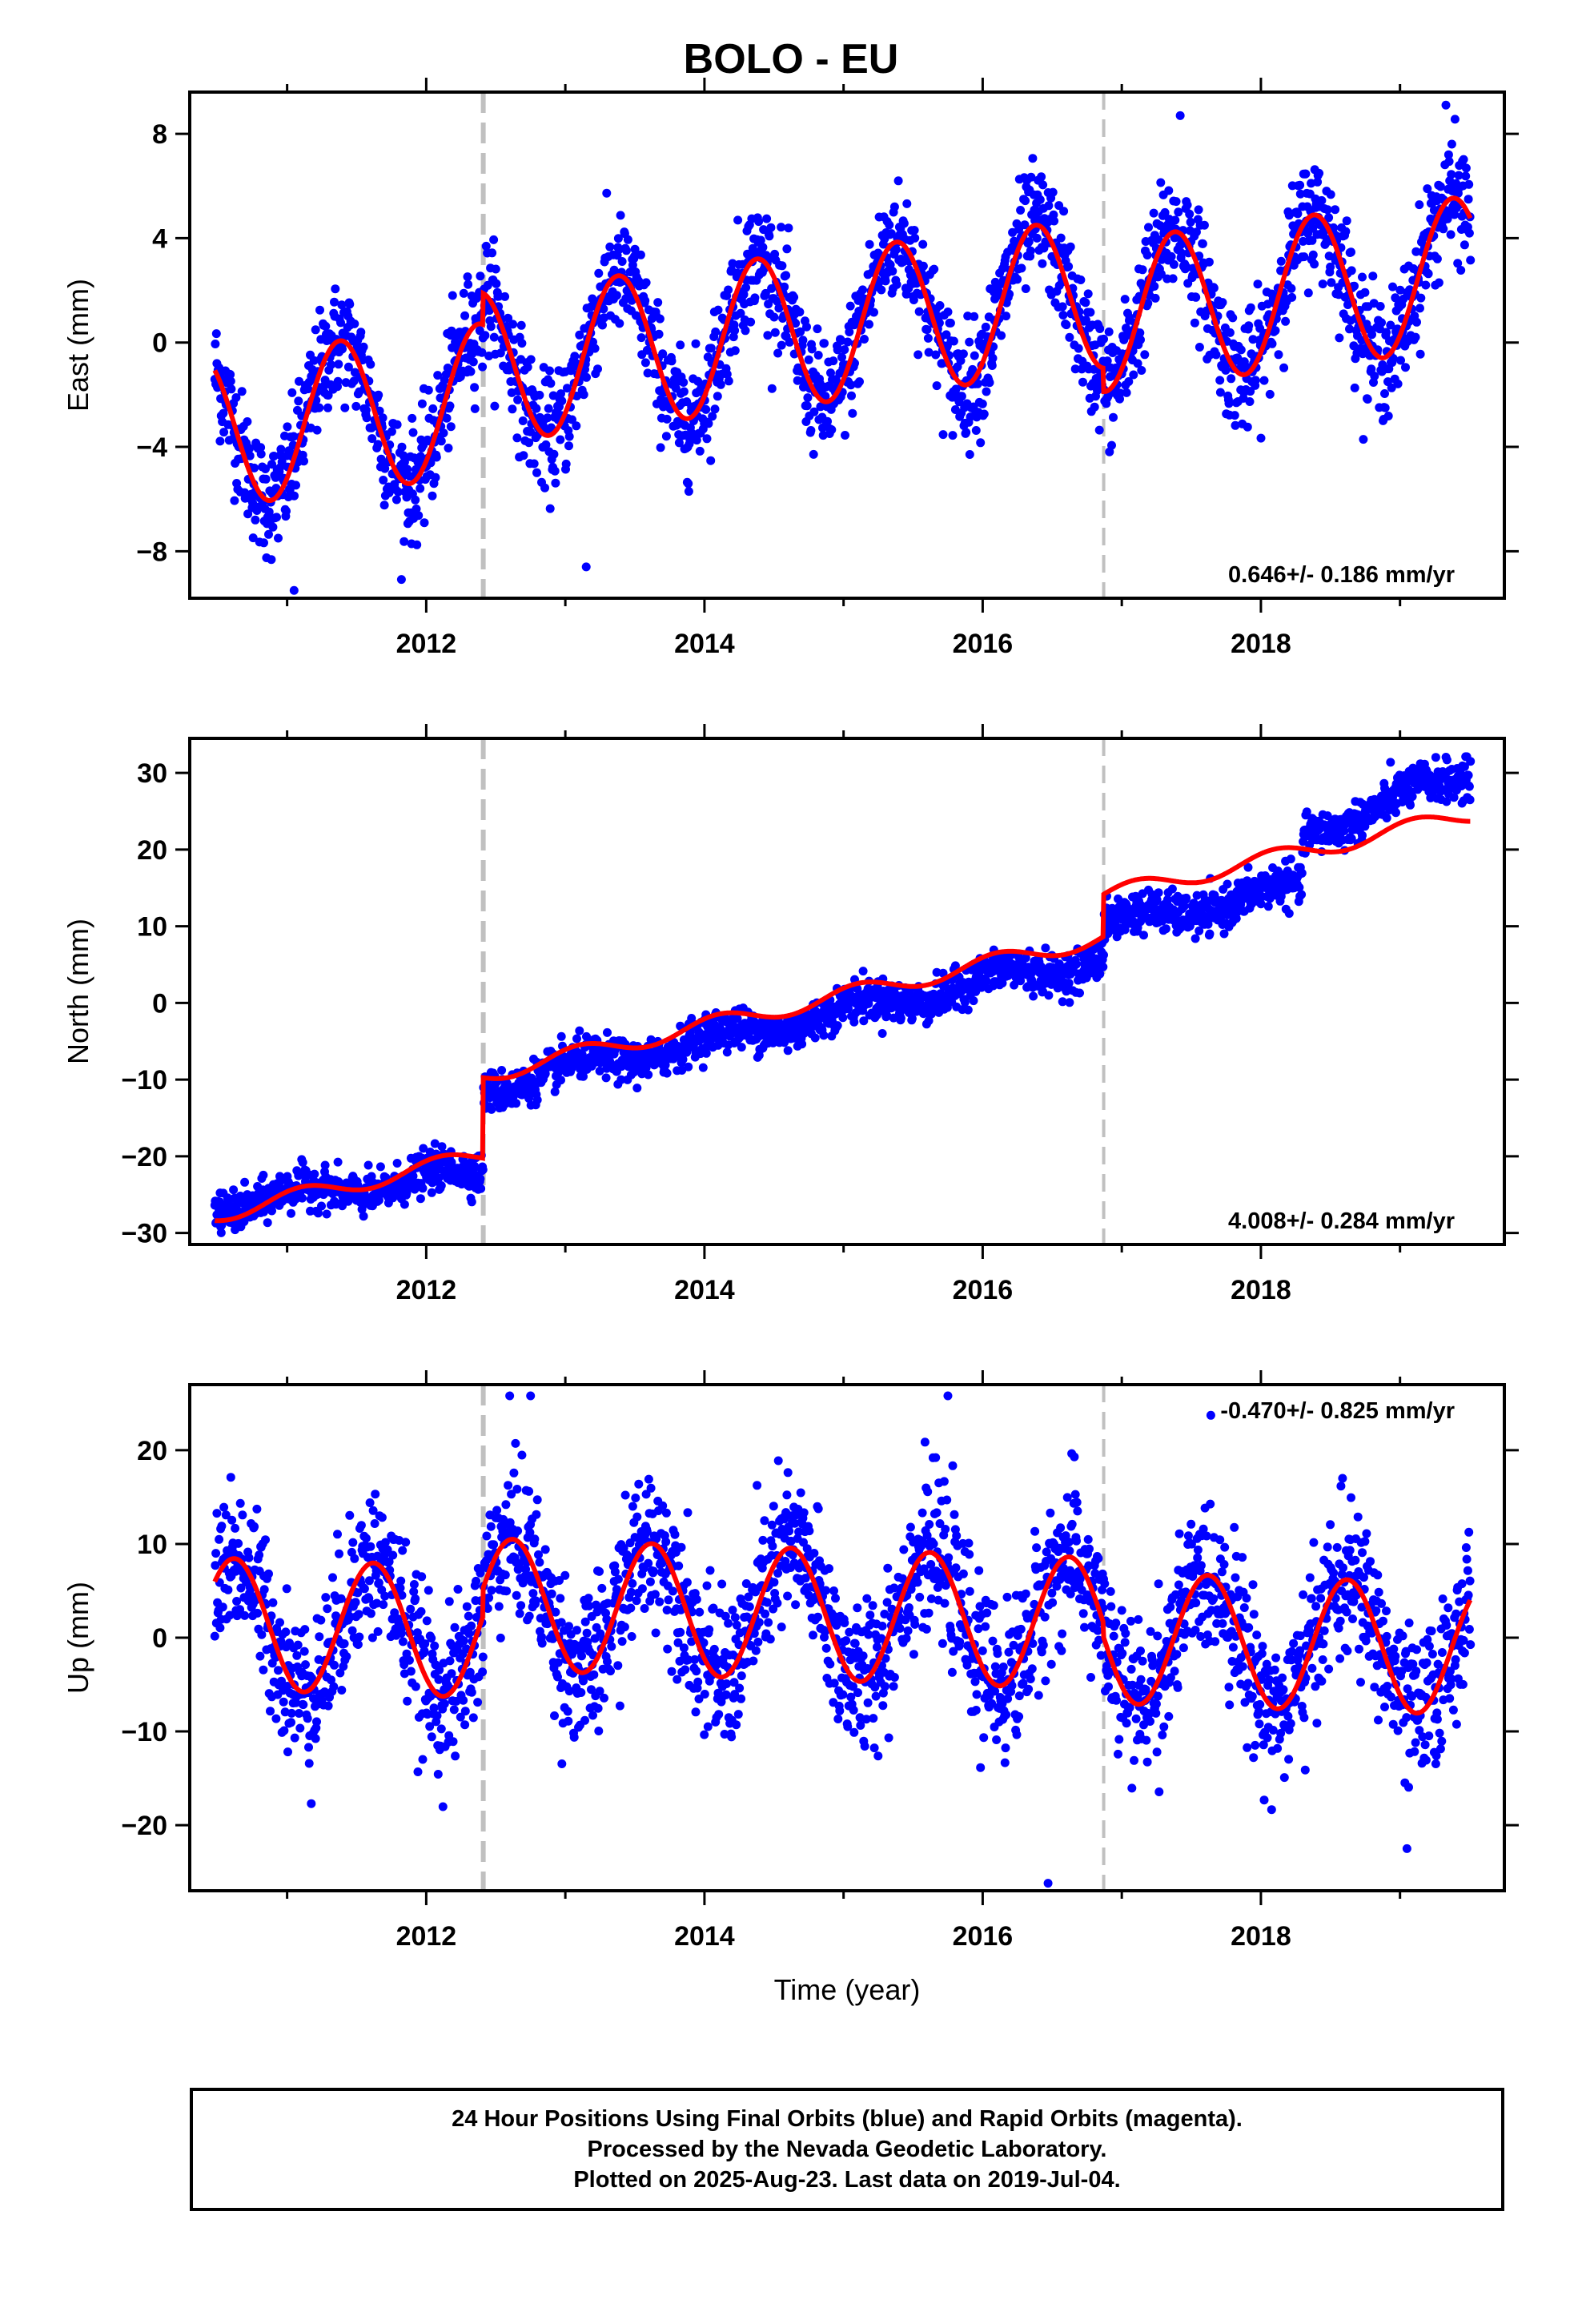 This screenshot has height=2324, width=1582. I want to click on x-tick-label: 2014, so click(704, 1290).